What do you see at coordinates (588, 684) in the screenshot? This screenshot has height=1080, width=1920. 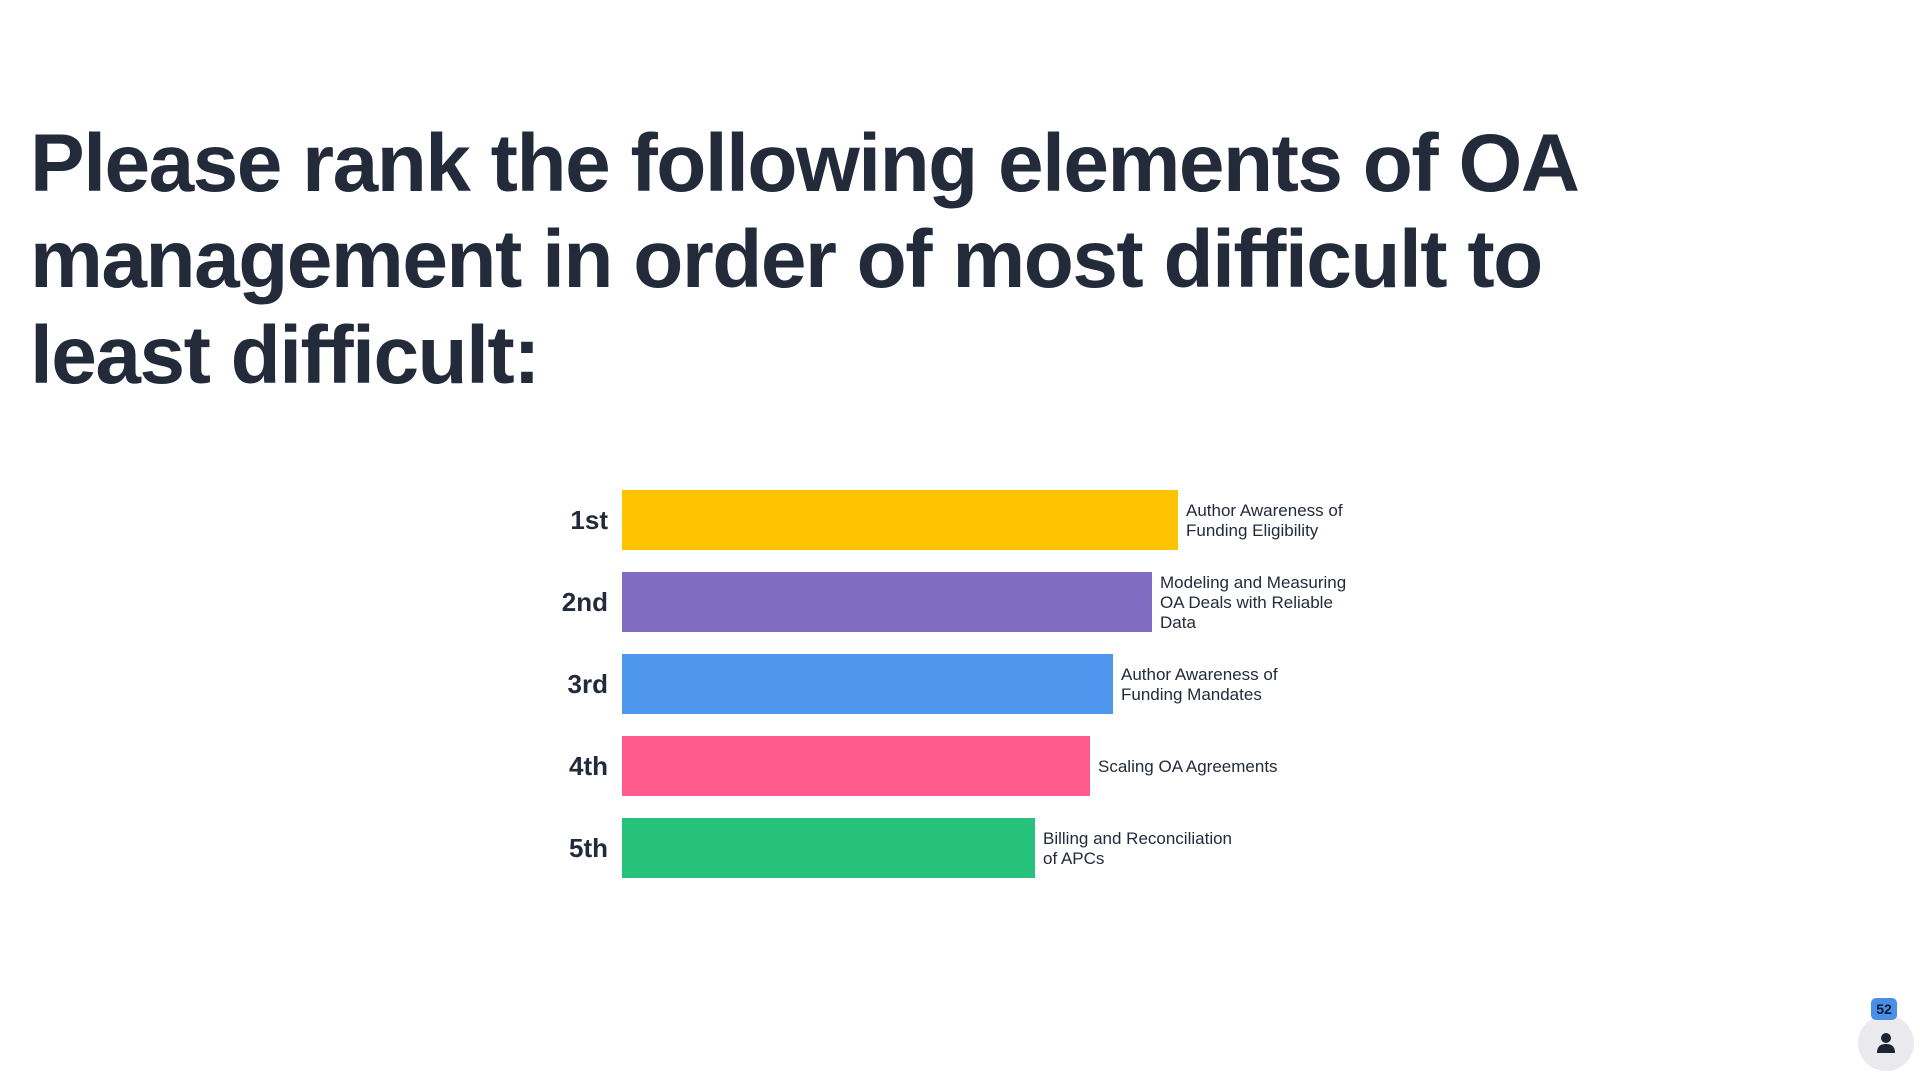 I see `rank-label: 3rd` at bounding box center [588, 684].